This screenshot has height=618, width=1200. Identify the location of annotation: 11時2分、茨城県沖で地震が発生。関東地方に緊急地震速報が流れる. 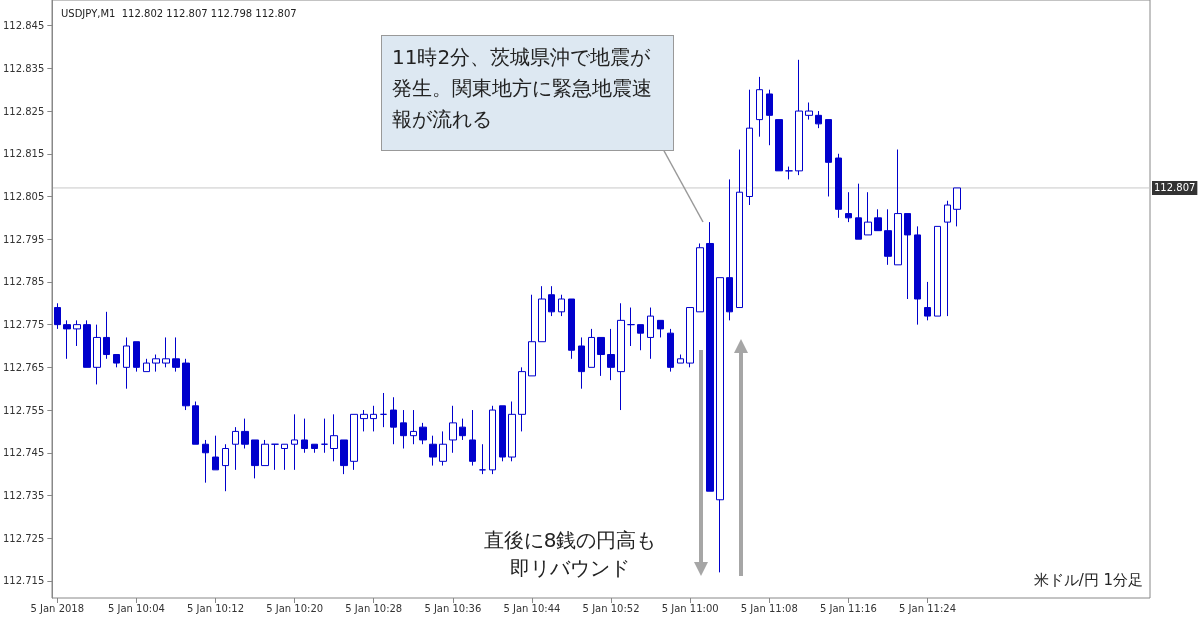
(522, 88).